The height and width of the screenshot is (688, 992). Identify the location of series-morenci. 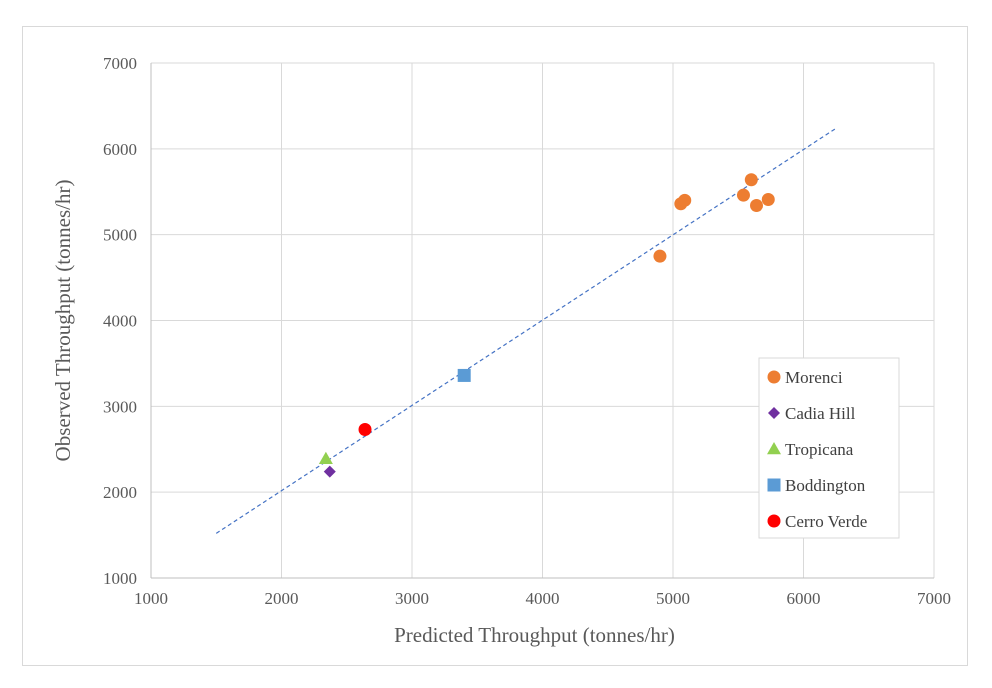
(714, 218).